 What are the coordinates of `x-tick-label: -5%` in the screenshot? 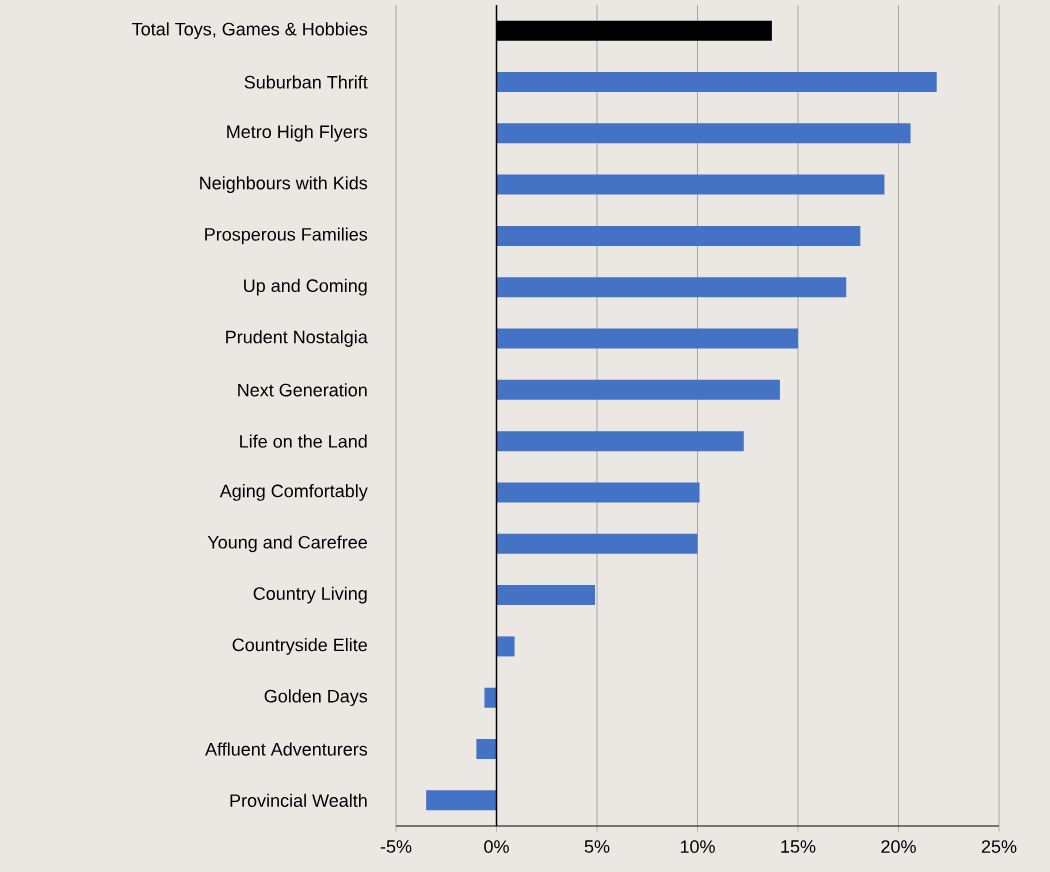 It's located at (396, 846).